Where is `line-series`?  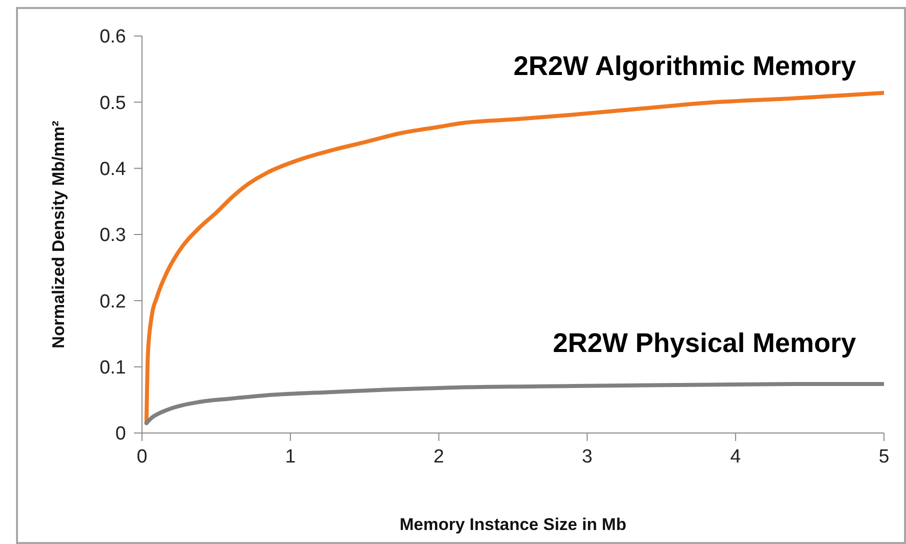 line-series is located at coordinates (514, 404).